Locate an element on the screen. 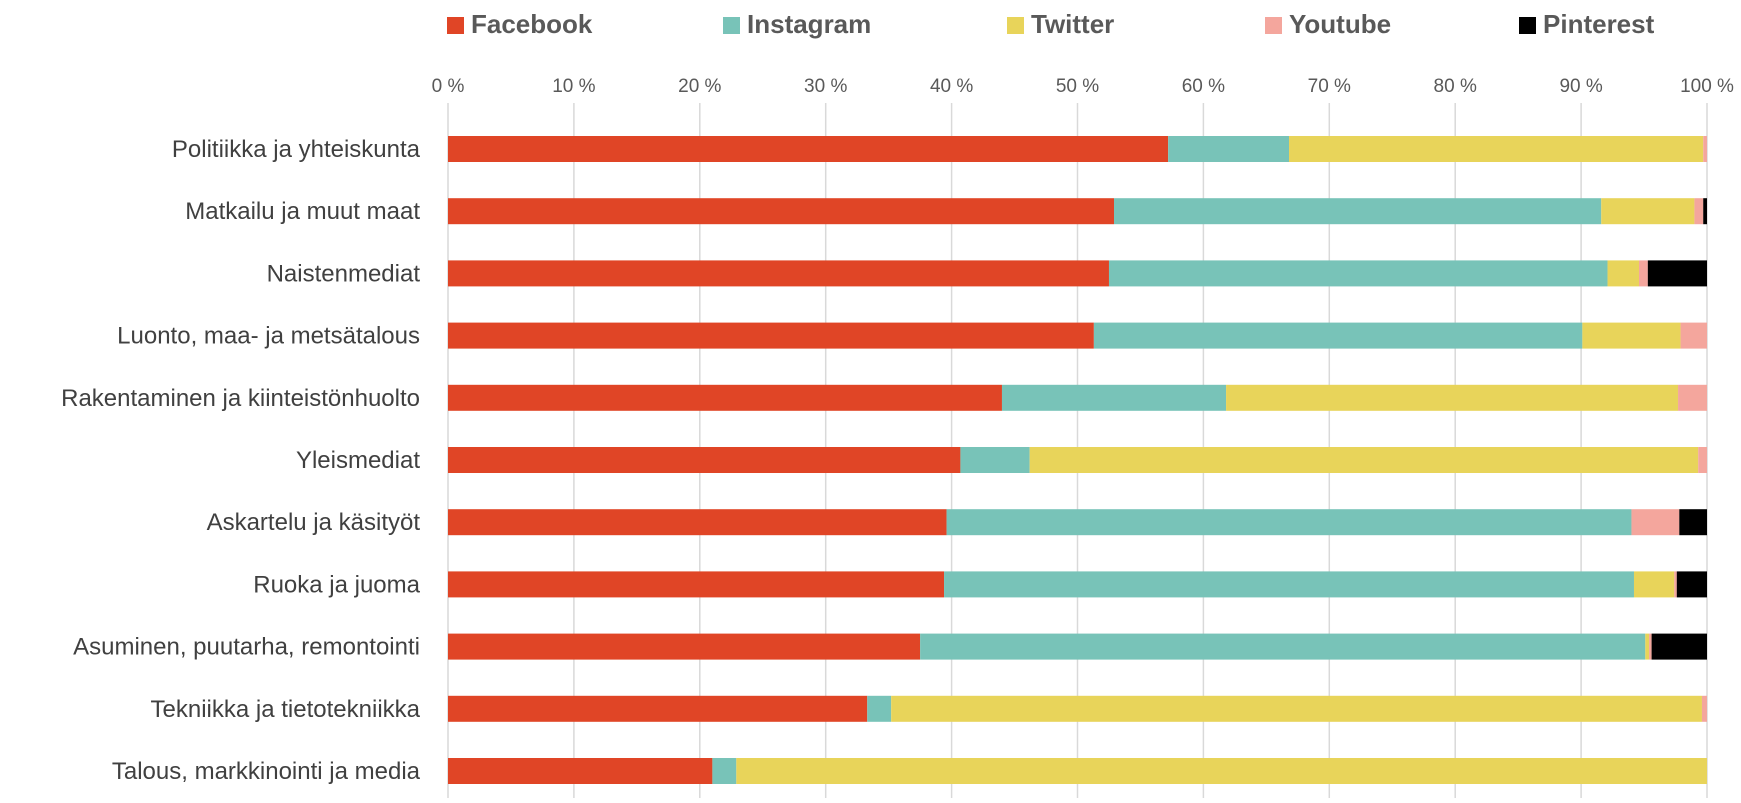 This screenshot has width=1741, height=803. x-tick-label: 10 % is located at coordinates (573, 86).